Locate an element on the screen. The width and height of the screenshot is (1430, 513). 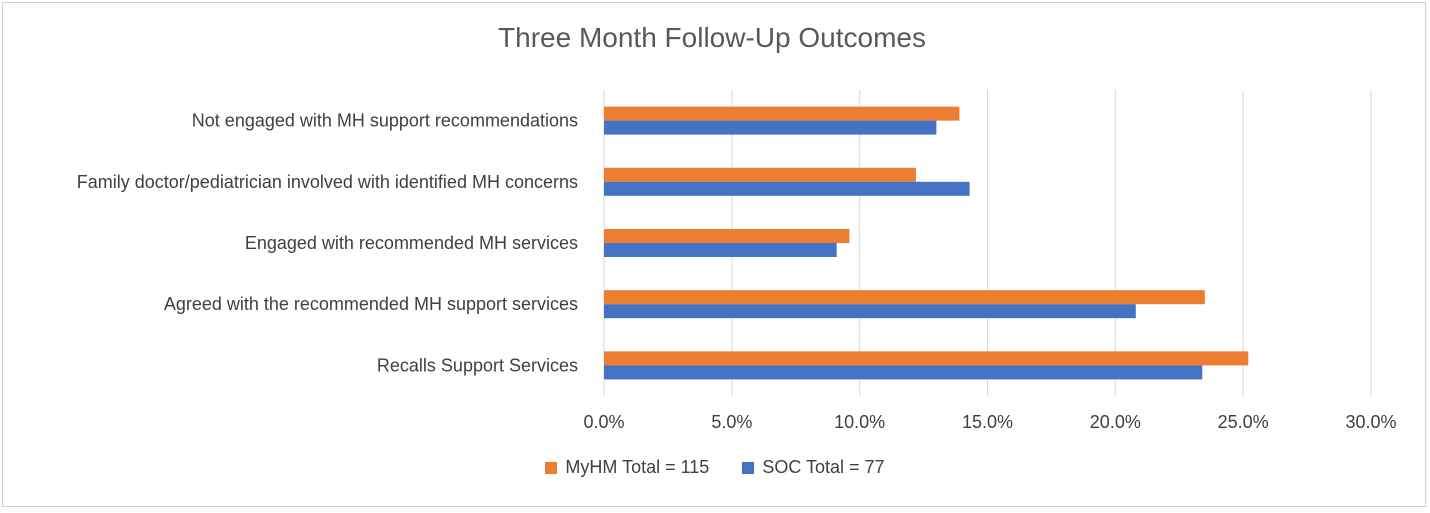
x-tick-label: 5.0% is located at coordinates (731, 422).